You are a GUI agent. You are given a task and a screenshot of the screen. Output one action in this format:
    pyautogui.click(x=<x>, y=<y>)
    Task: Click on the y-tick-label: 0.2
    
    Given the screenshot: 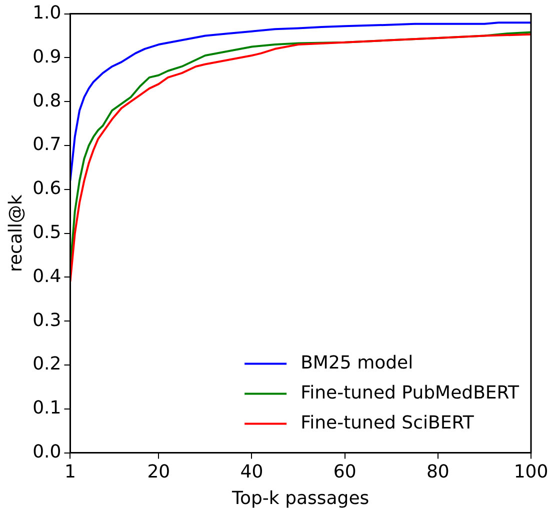 What is the action you would take?
    pyautogui.click(x=47, y=364)
    